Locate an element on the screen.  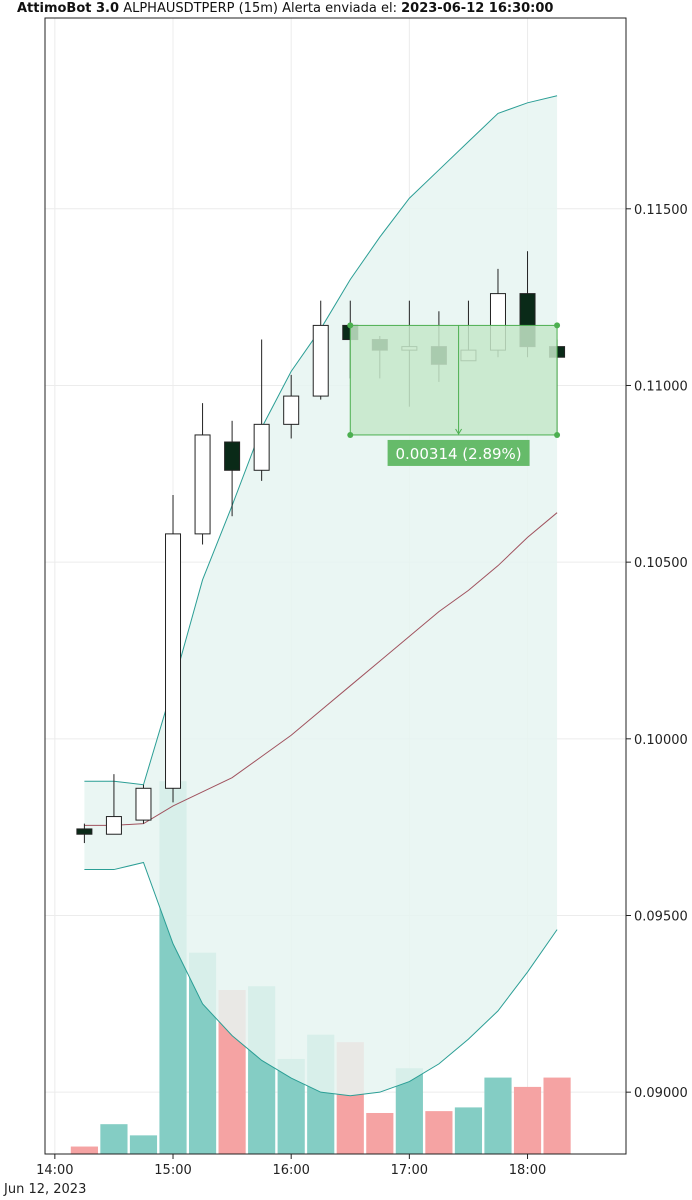
measure-label-box is located at coordinates (458, 452).